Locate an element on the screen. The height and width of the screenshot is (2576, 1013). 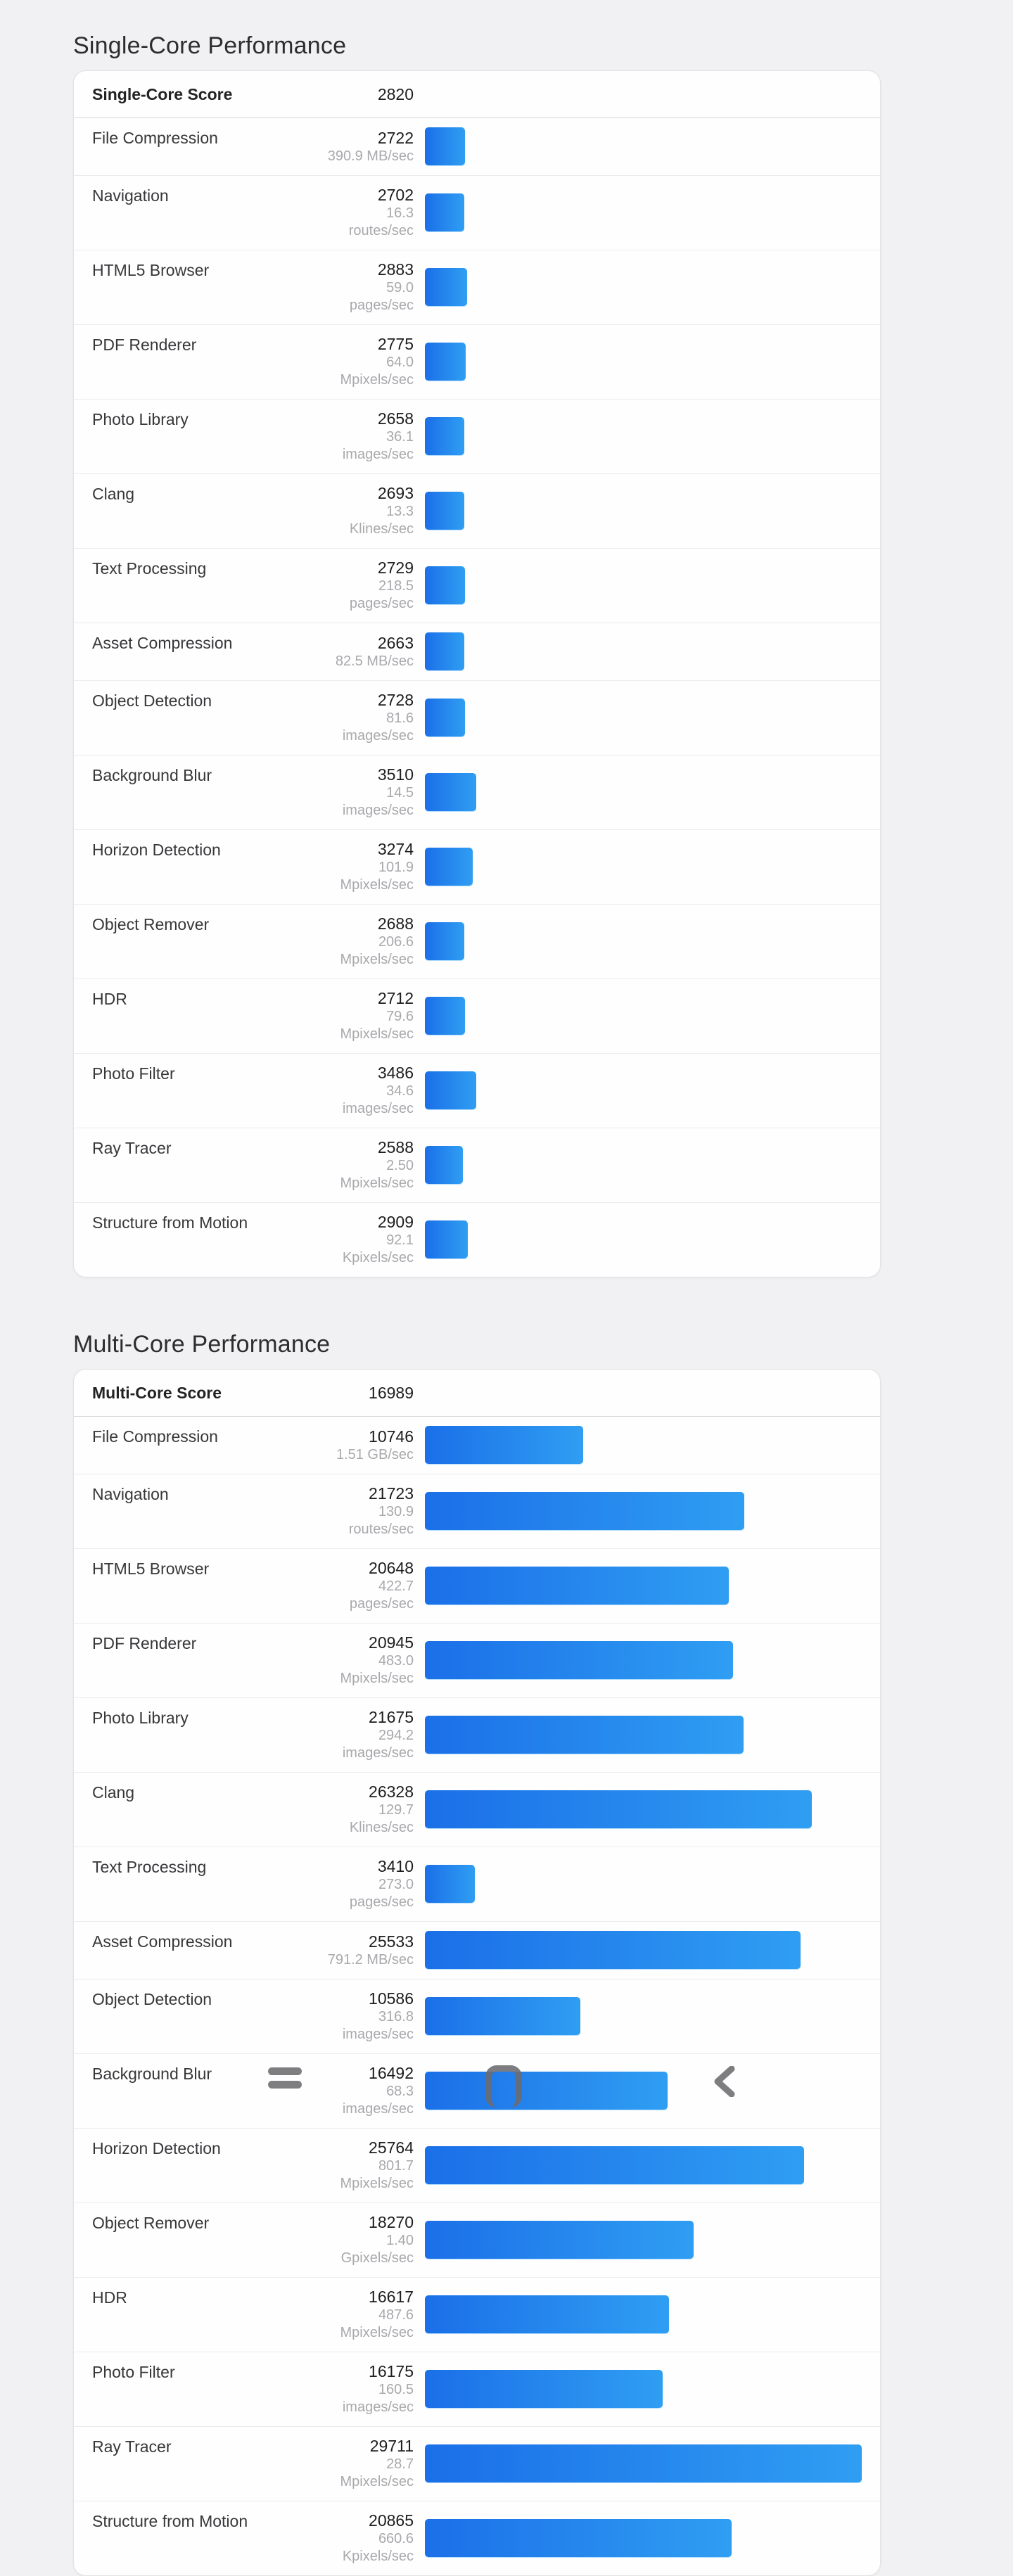
workload-scores: 20945 483.0 Mpixels/sec is located at coordinates (372, 1660).